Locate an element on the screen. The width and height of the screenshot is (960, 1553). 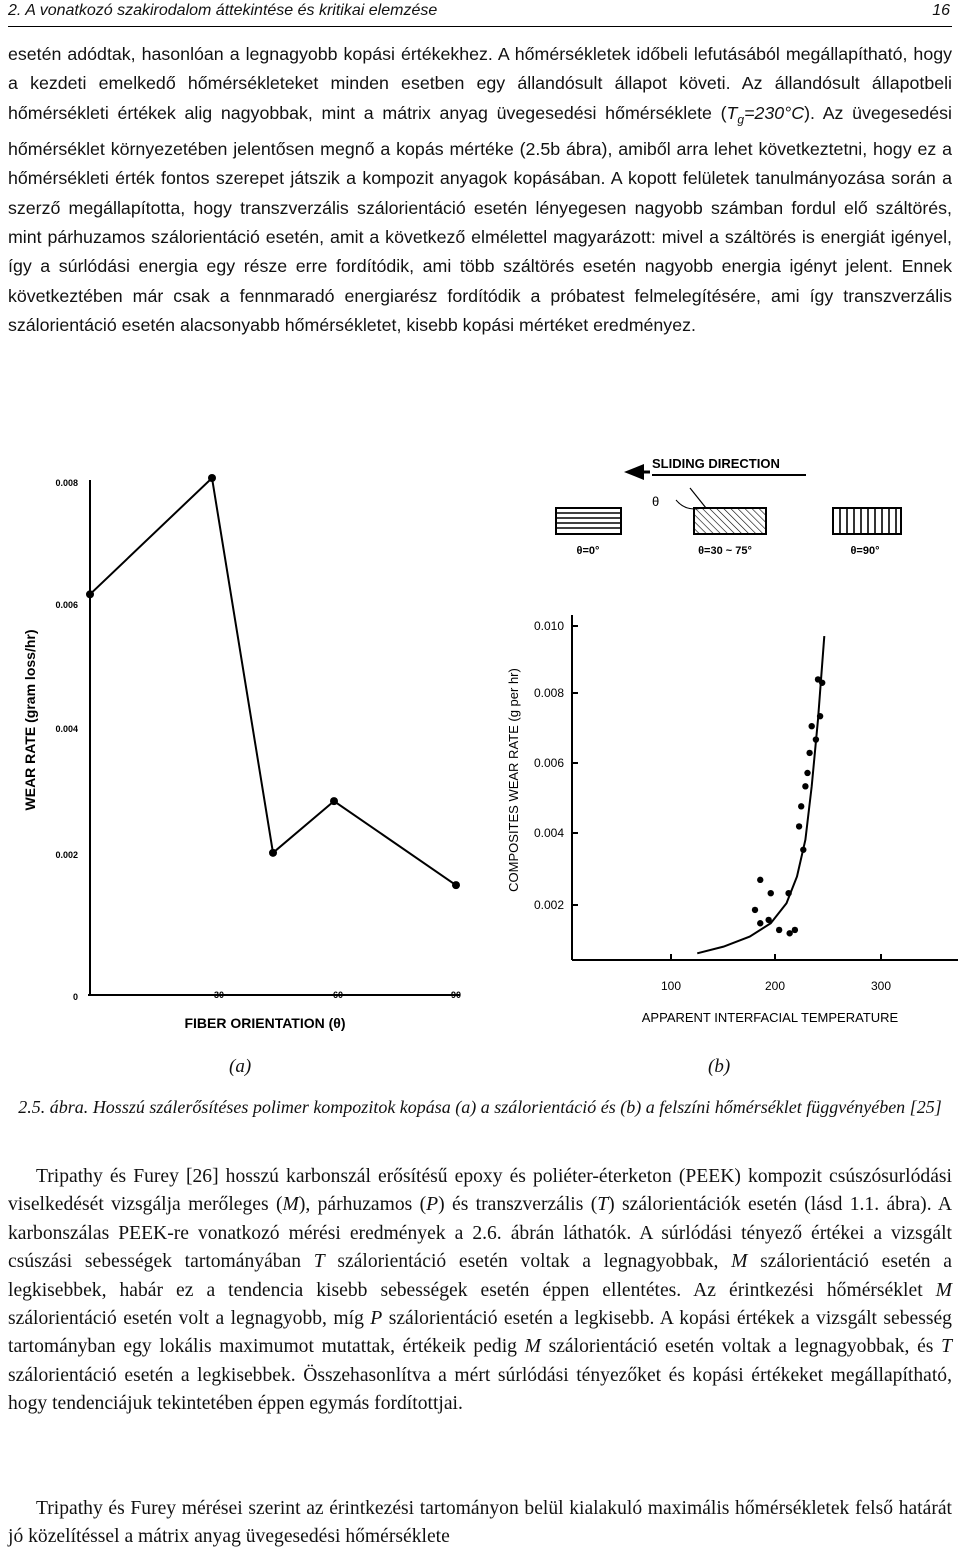
chart-b-marks is located at coordinates (761, 795).